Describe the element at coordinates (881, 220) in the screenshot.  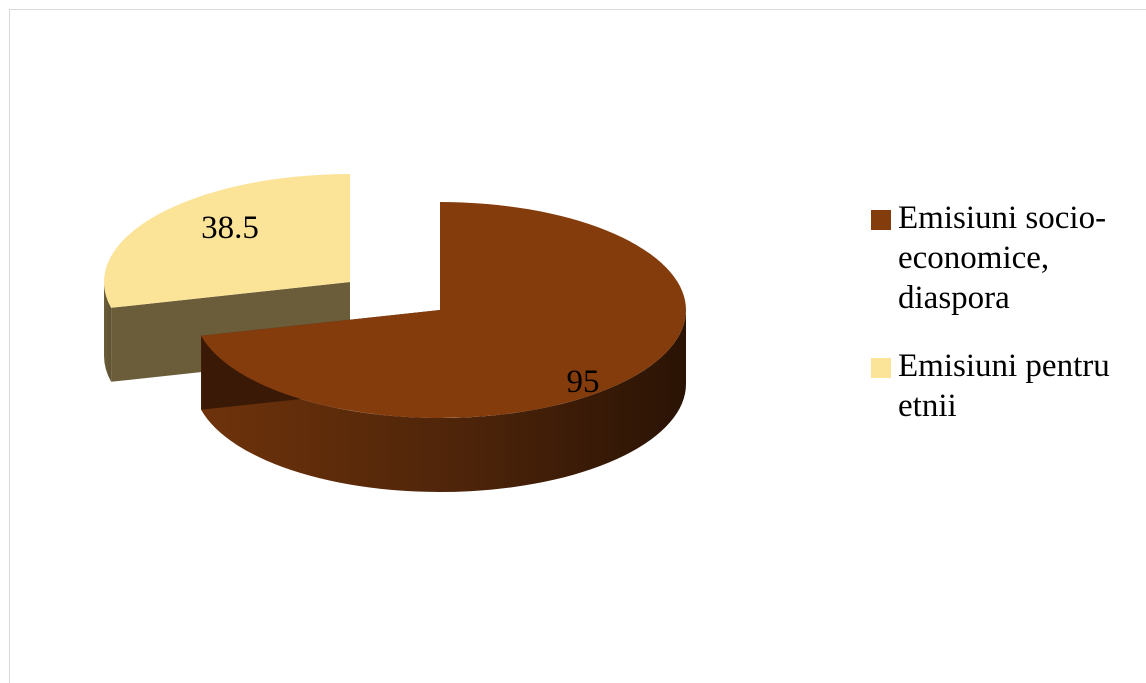
I see `legend-swatch-socio-economice` at that location.